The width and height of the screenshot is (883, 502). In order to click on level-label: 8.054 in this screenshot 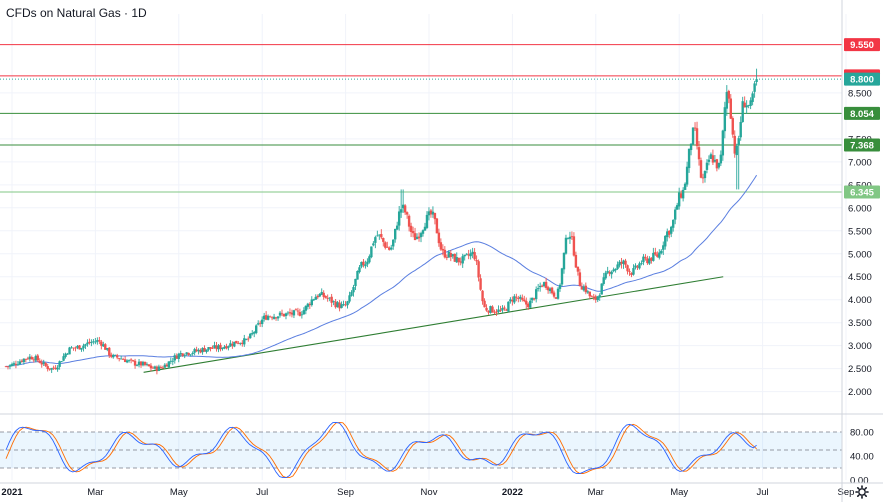, I will do `click(862, 114)`.